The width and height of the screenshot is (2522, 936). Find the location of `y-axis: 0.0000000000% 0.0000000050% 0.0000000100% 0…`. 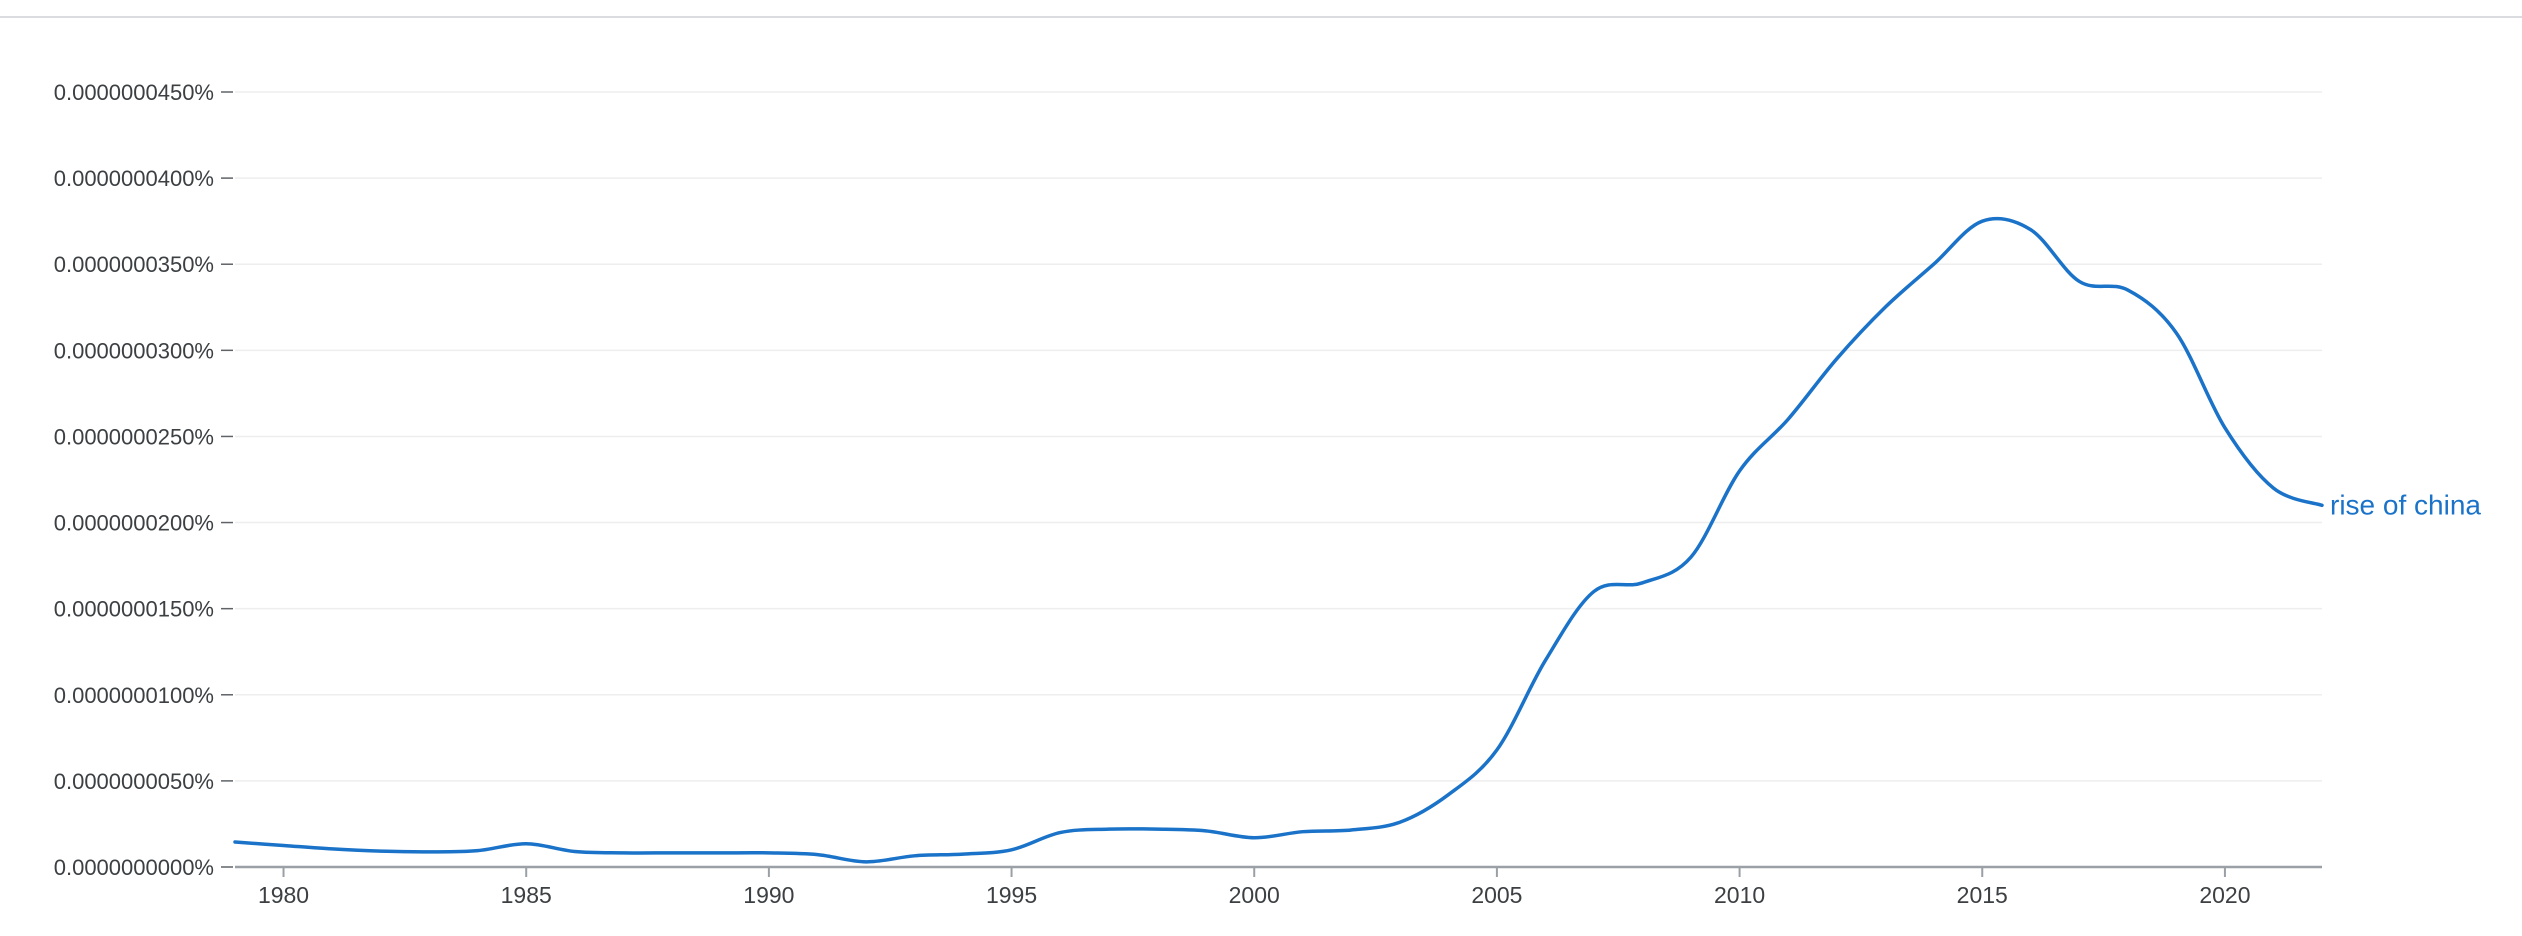

y-axis: 0.0000000000% 0.0000000050% 0.0000000100% 0… is located at coordinates (143, 480).